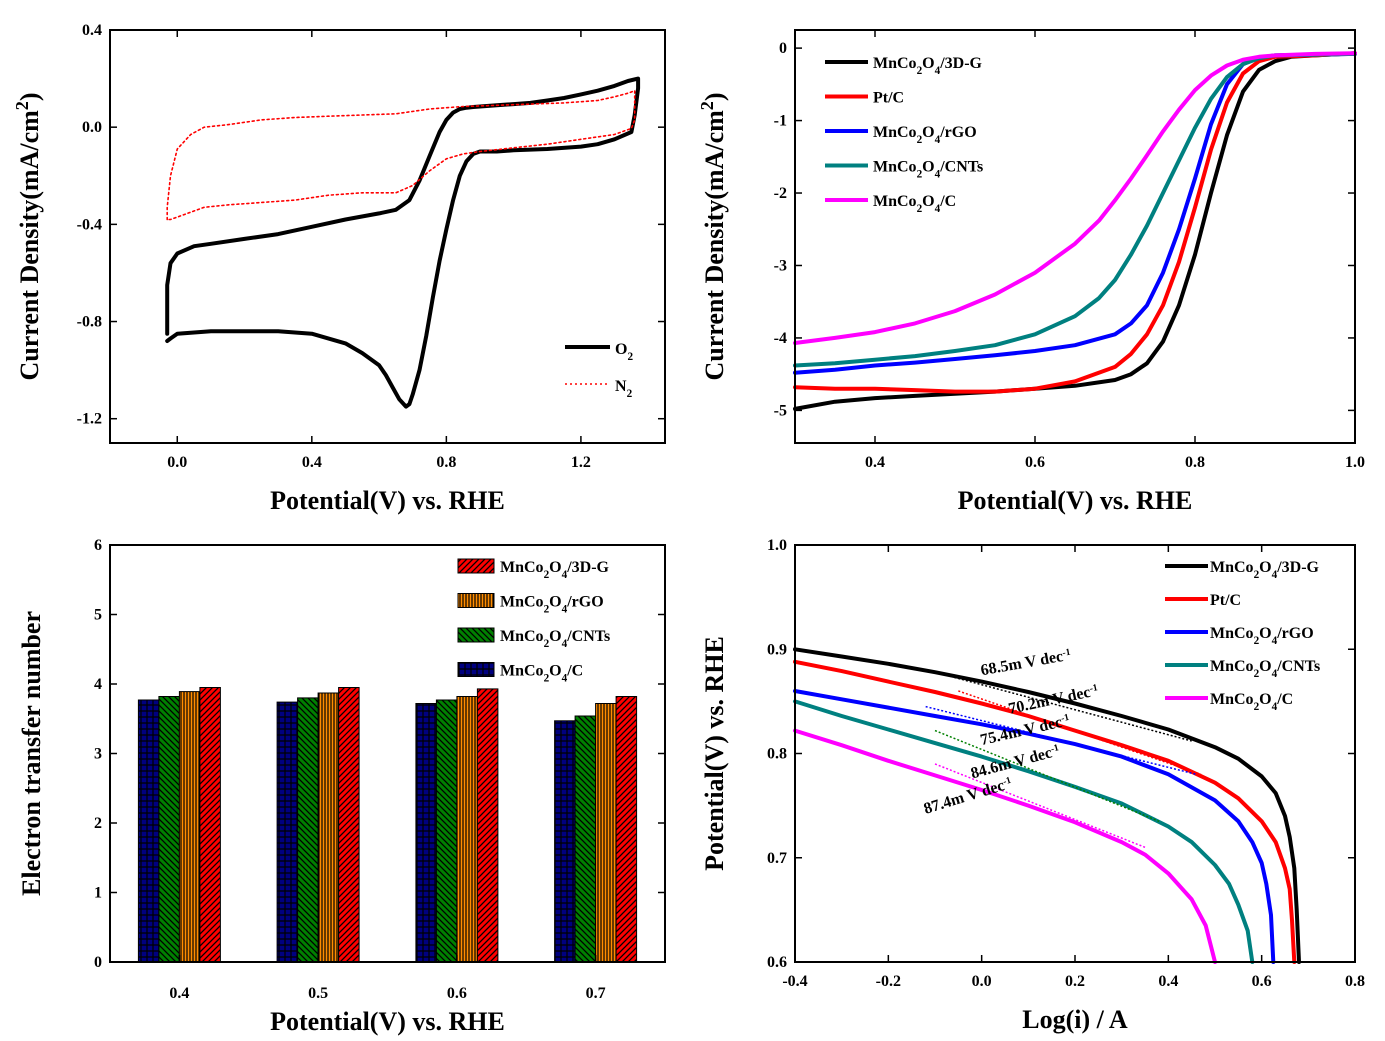 The width and height of the screenshot is (1385, 1041). Describe the element at coordinates (552, 605) in the screenshot. I see `legend-label-1: MnCo2O4/rGO` at that location.